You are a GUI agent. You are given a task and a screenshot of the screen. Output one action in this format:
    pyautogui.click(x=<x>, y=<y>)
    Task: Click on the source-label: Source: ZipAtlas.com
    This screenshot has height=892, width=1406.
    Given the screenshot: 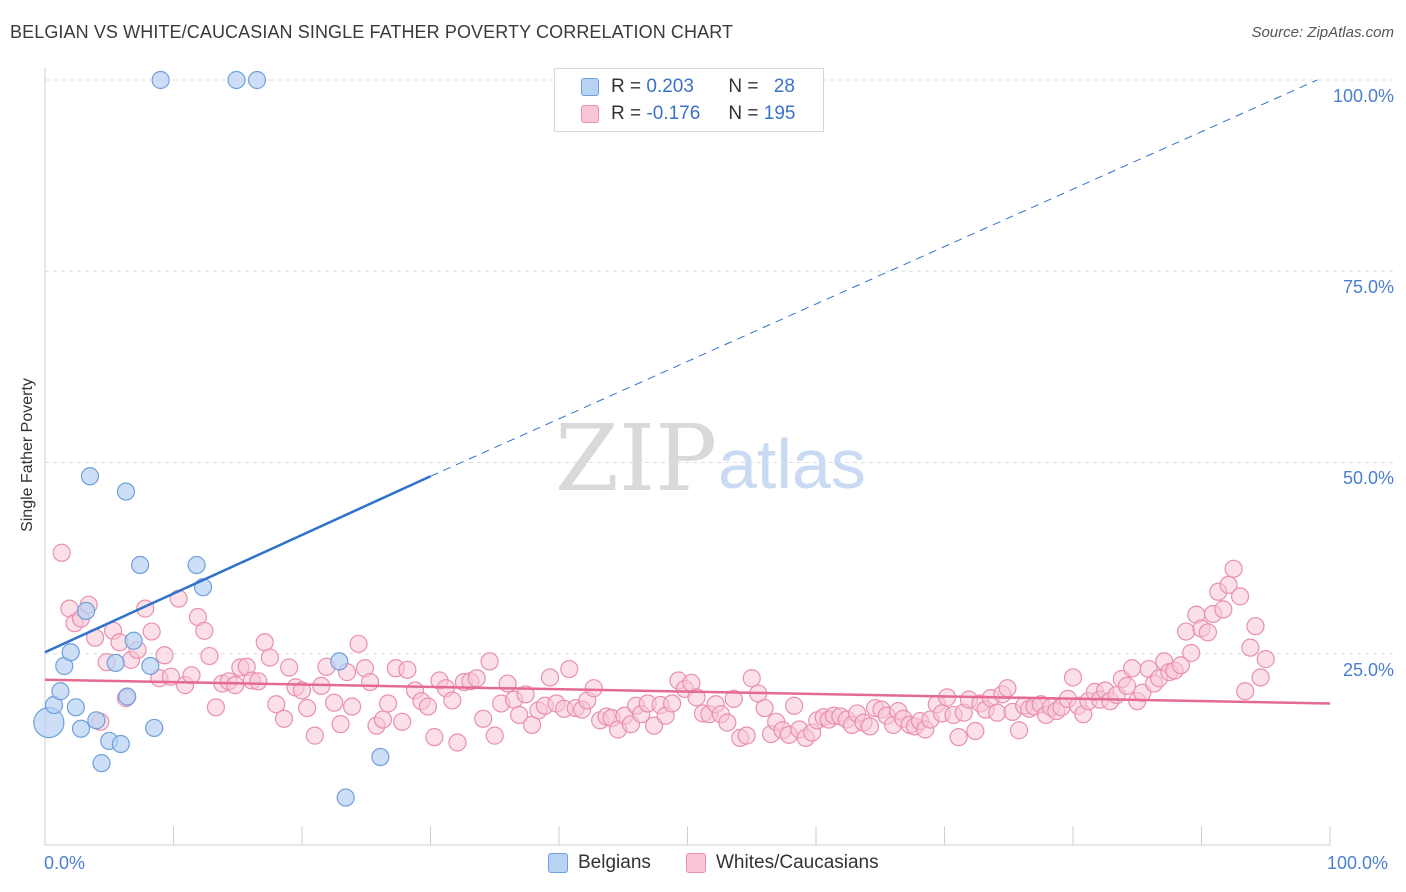 What is the action you would take?
    pyautogui.click(x=1322, y=32)
    